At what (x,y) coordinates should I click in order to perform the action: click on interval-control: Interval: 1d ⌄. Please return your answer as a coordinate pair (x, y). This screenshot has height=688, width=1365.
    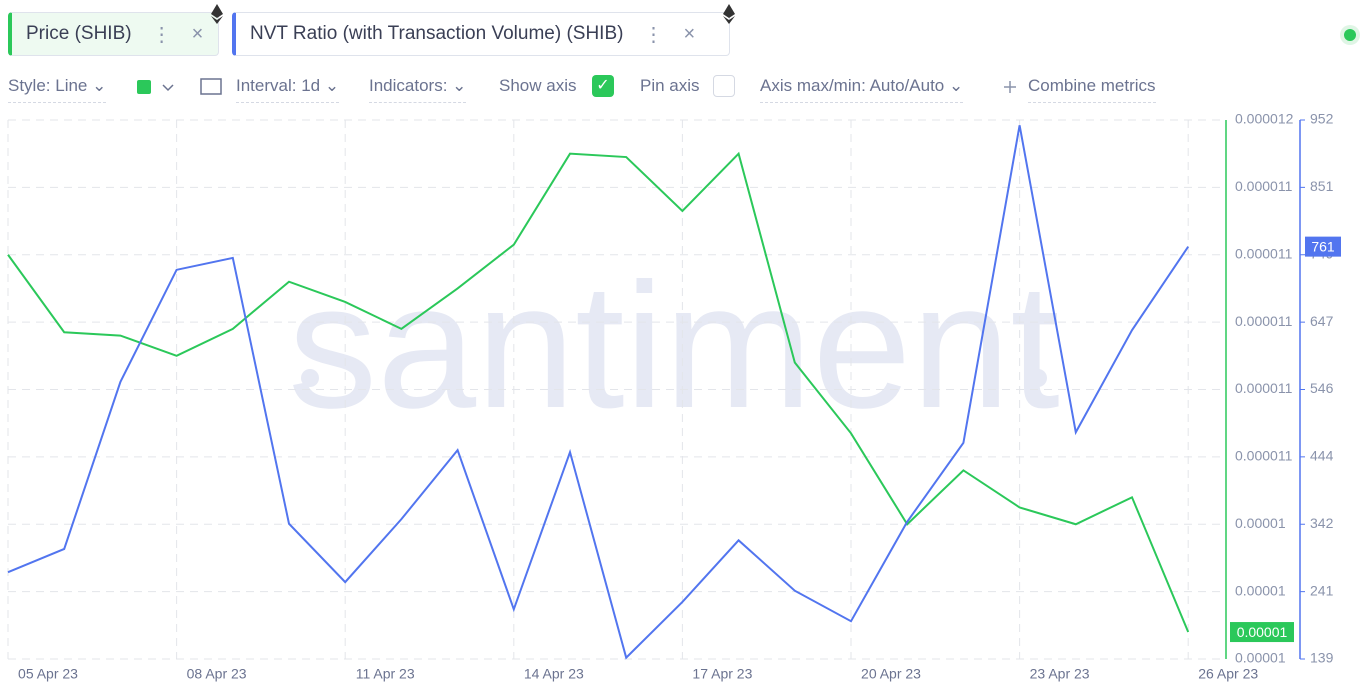
    Looking at the image, I should click on (288, 89).